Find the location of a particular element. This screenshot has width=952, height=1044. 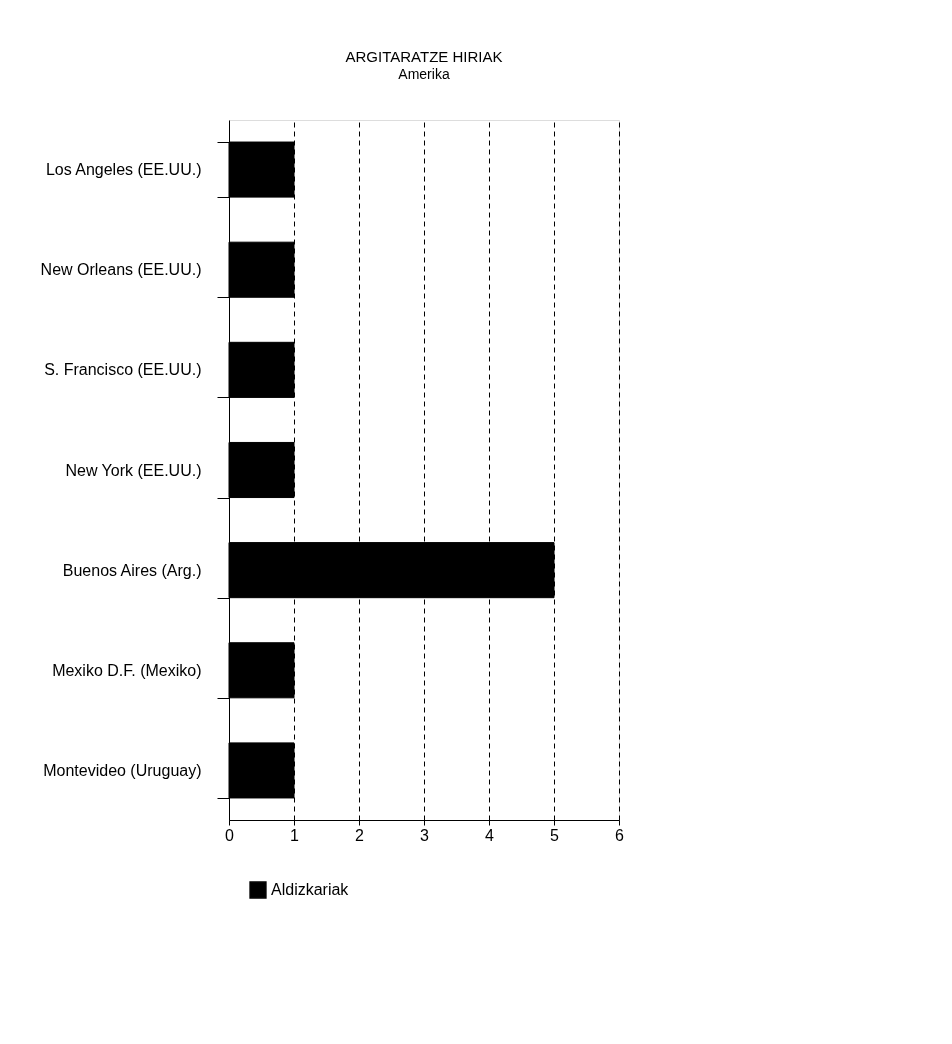

x-tick-label: 3 is located at coordinates (425, 835).